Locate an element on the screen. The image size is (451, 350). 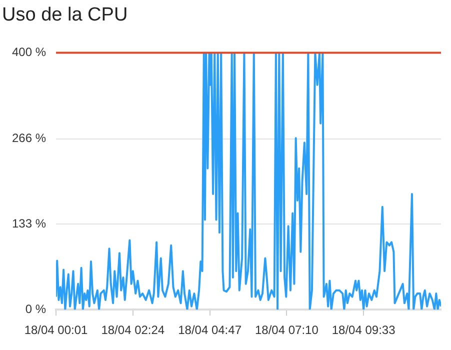
x-tick-label: 18/04 02:24 is located at coordinates (133, 330).